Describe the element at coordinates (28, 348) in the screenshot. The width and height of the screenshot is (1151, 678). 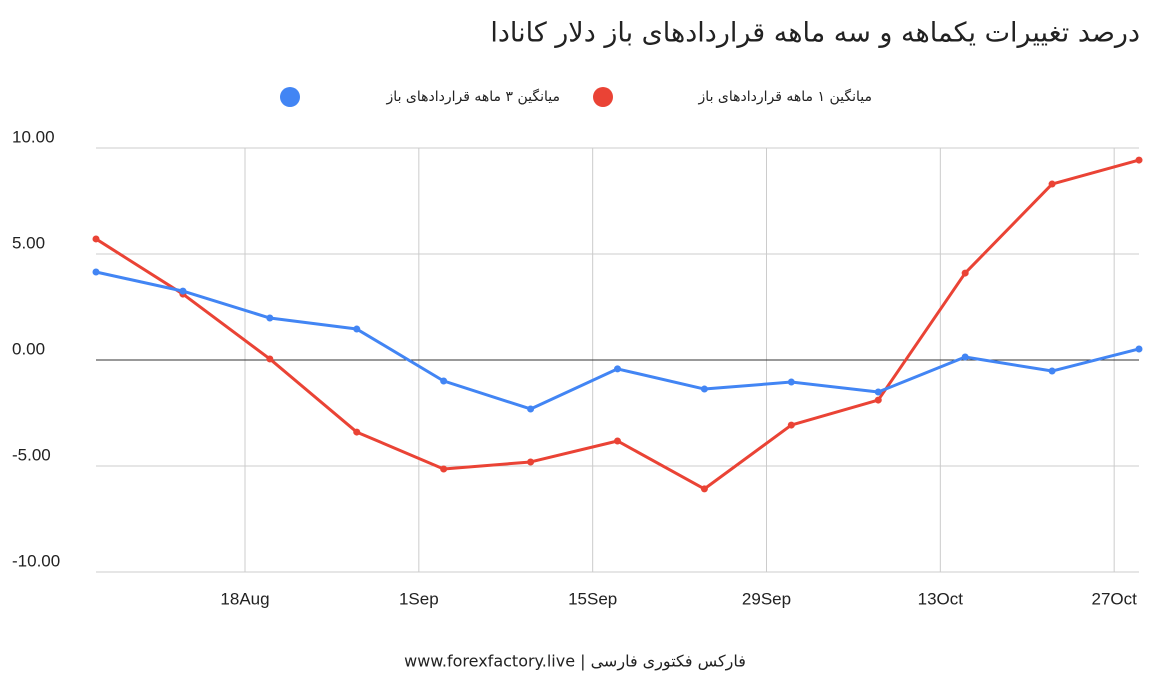
I see `y-tick-label: 0.00` at that location.